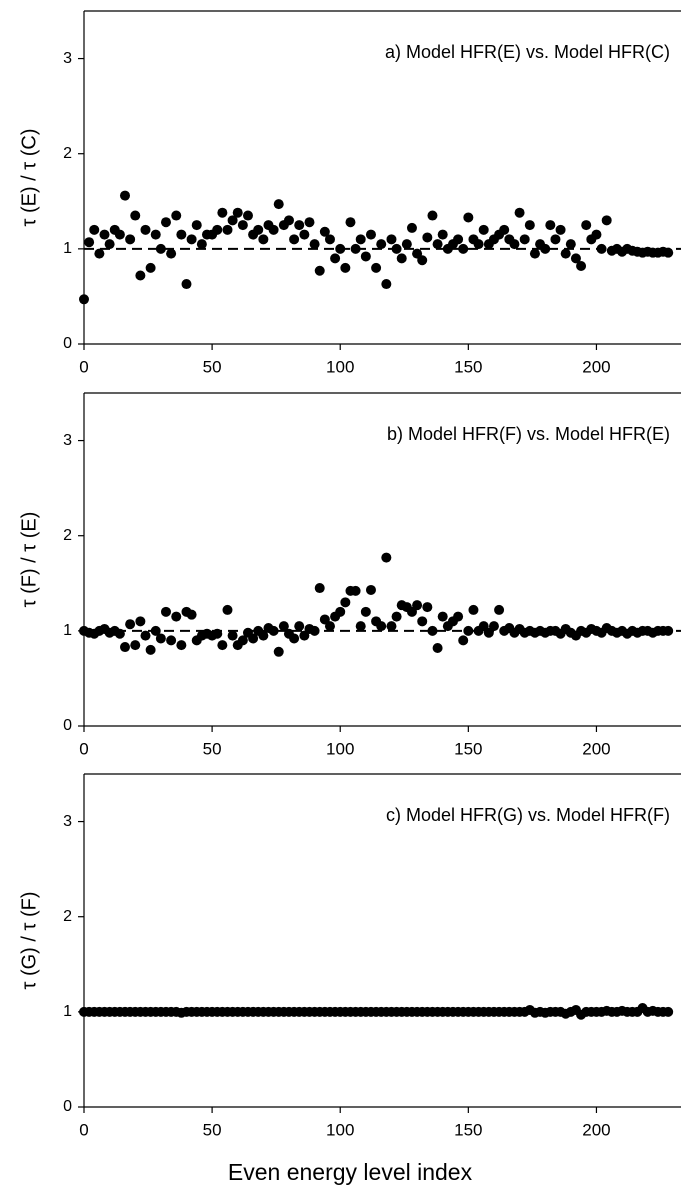 The image size is (681, 1189). I want to click on x-axis-label: Even energy level index, so click(350, 1172).